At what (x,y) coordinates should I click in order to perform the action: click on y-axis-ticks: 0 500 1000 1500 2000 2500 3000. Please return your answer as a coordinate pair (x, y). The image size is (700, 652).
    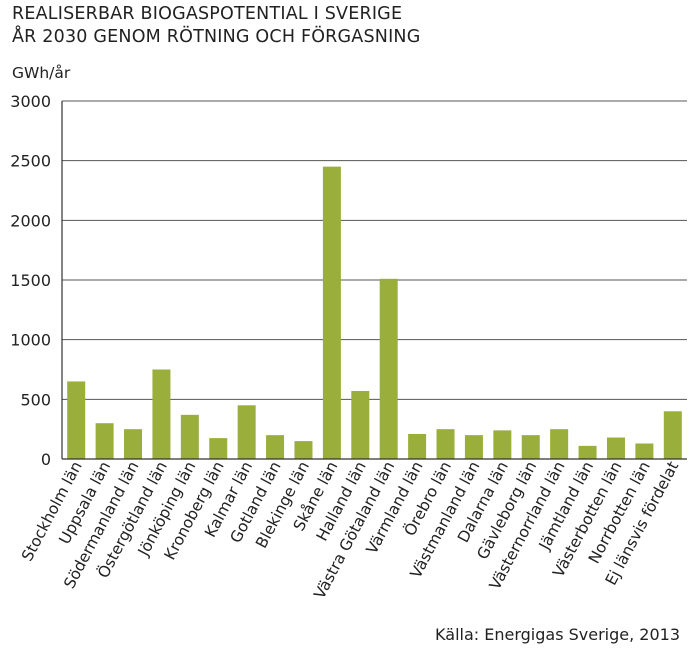
    Looking at the image, I should click on (30, 280).